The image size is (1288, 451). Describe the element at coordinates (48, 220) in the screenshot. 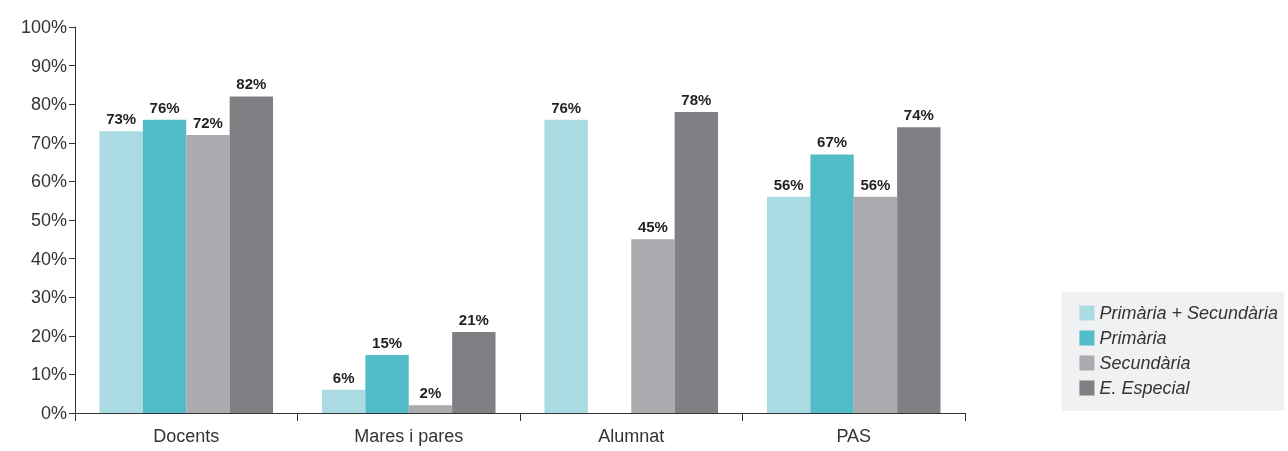

I see `y-tick-label: 50%` at that location.